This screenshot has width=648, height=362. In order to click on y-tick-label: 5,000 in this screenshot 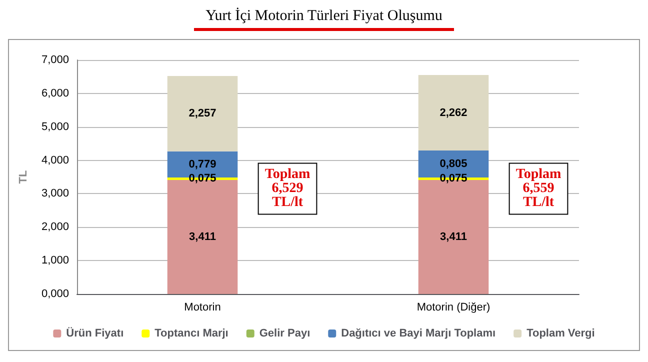, I will do `click(55, 126)`.